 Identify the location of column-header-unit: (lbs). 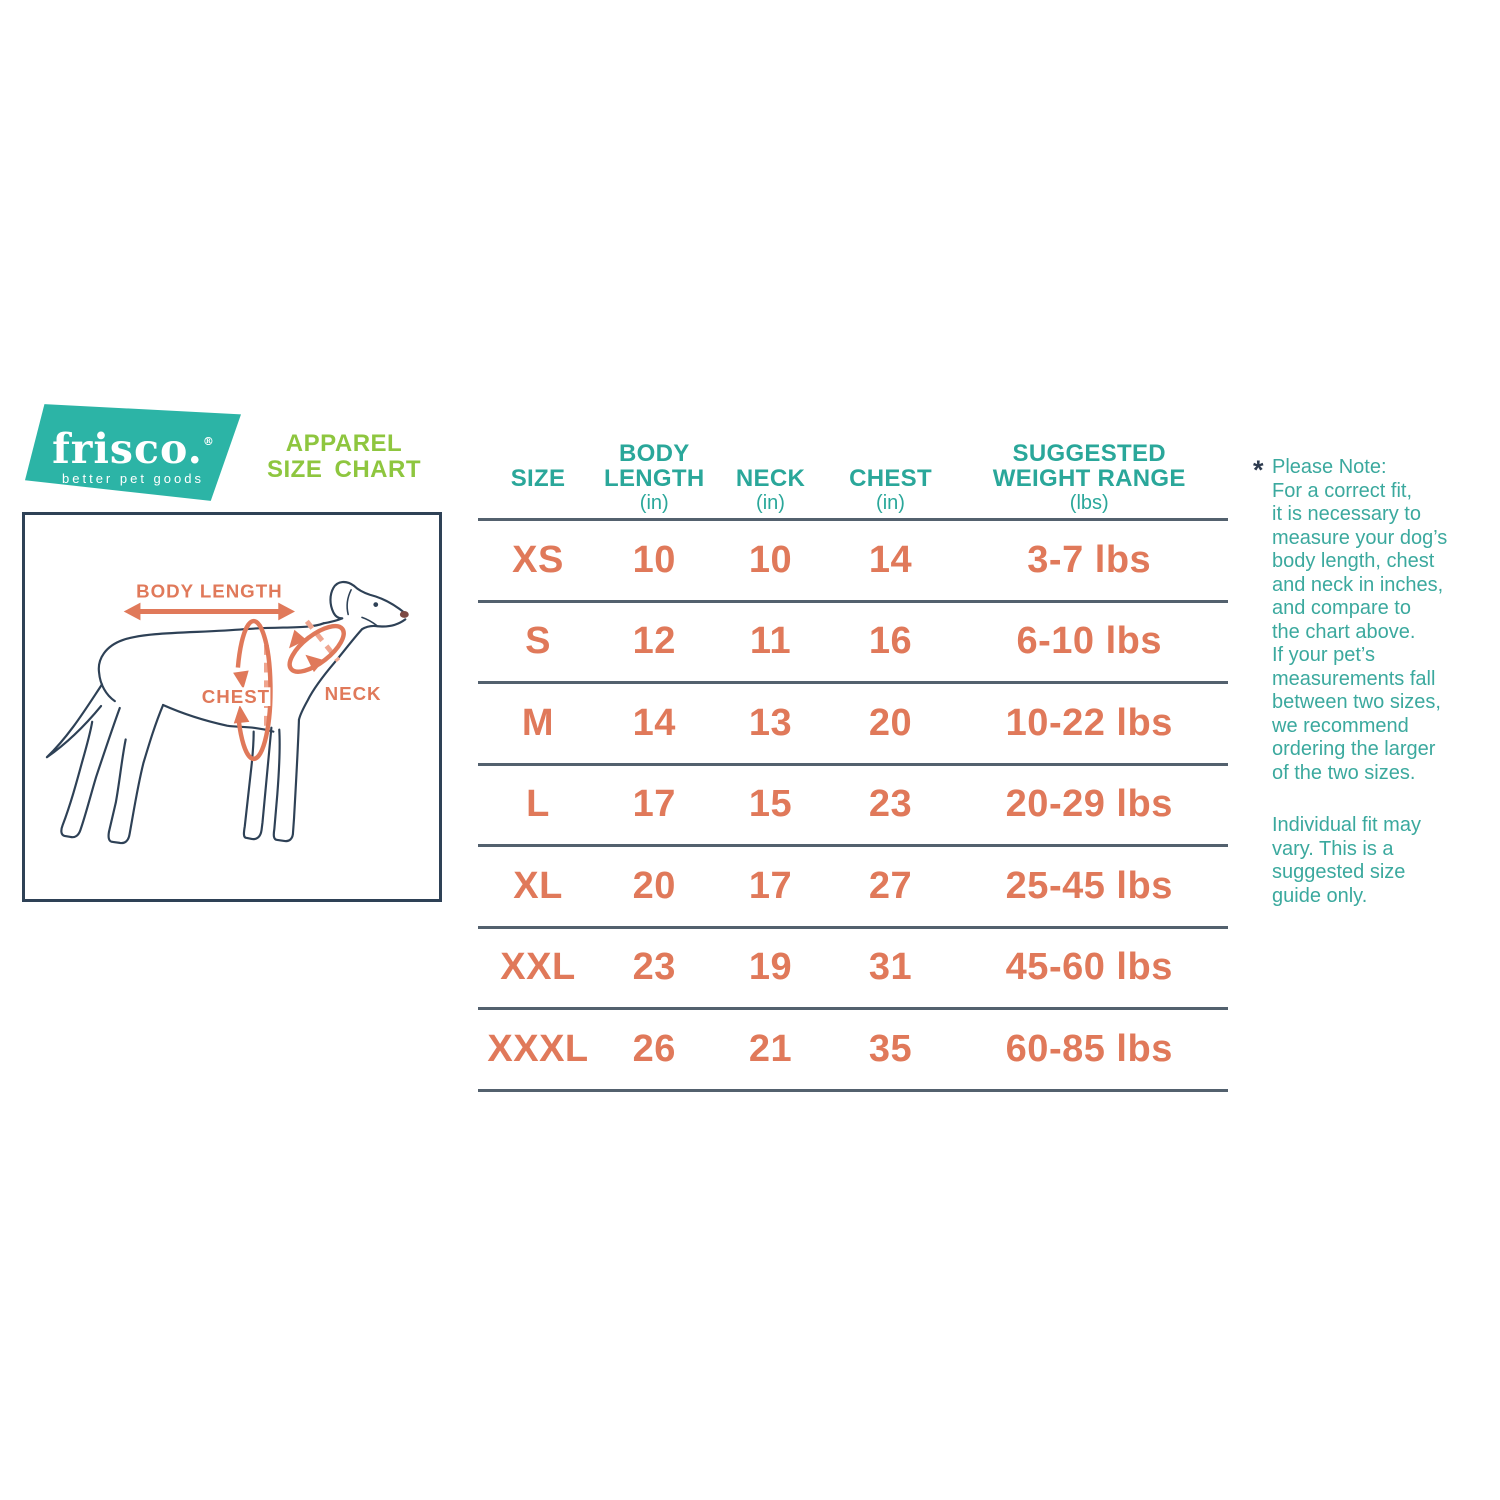
(1089, 503).